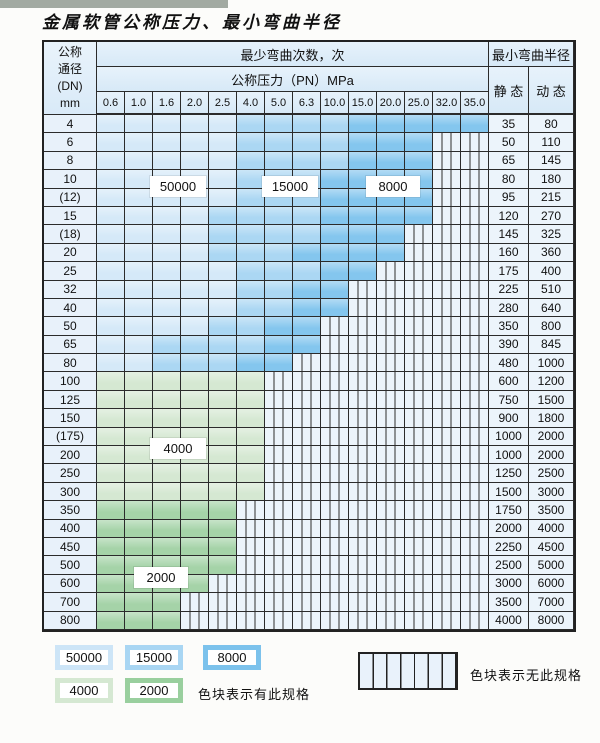 The image size is (600, 743). What do you see at coordinates (70, 547) in the screenshot?
I see `dn-cell: 450` at bounding box center [70, 547].